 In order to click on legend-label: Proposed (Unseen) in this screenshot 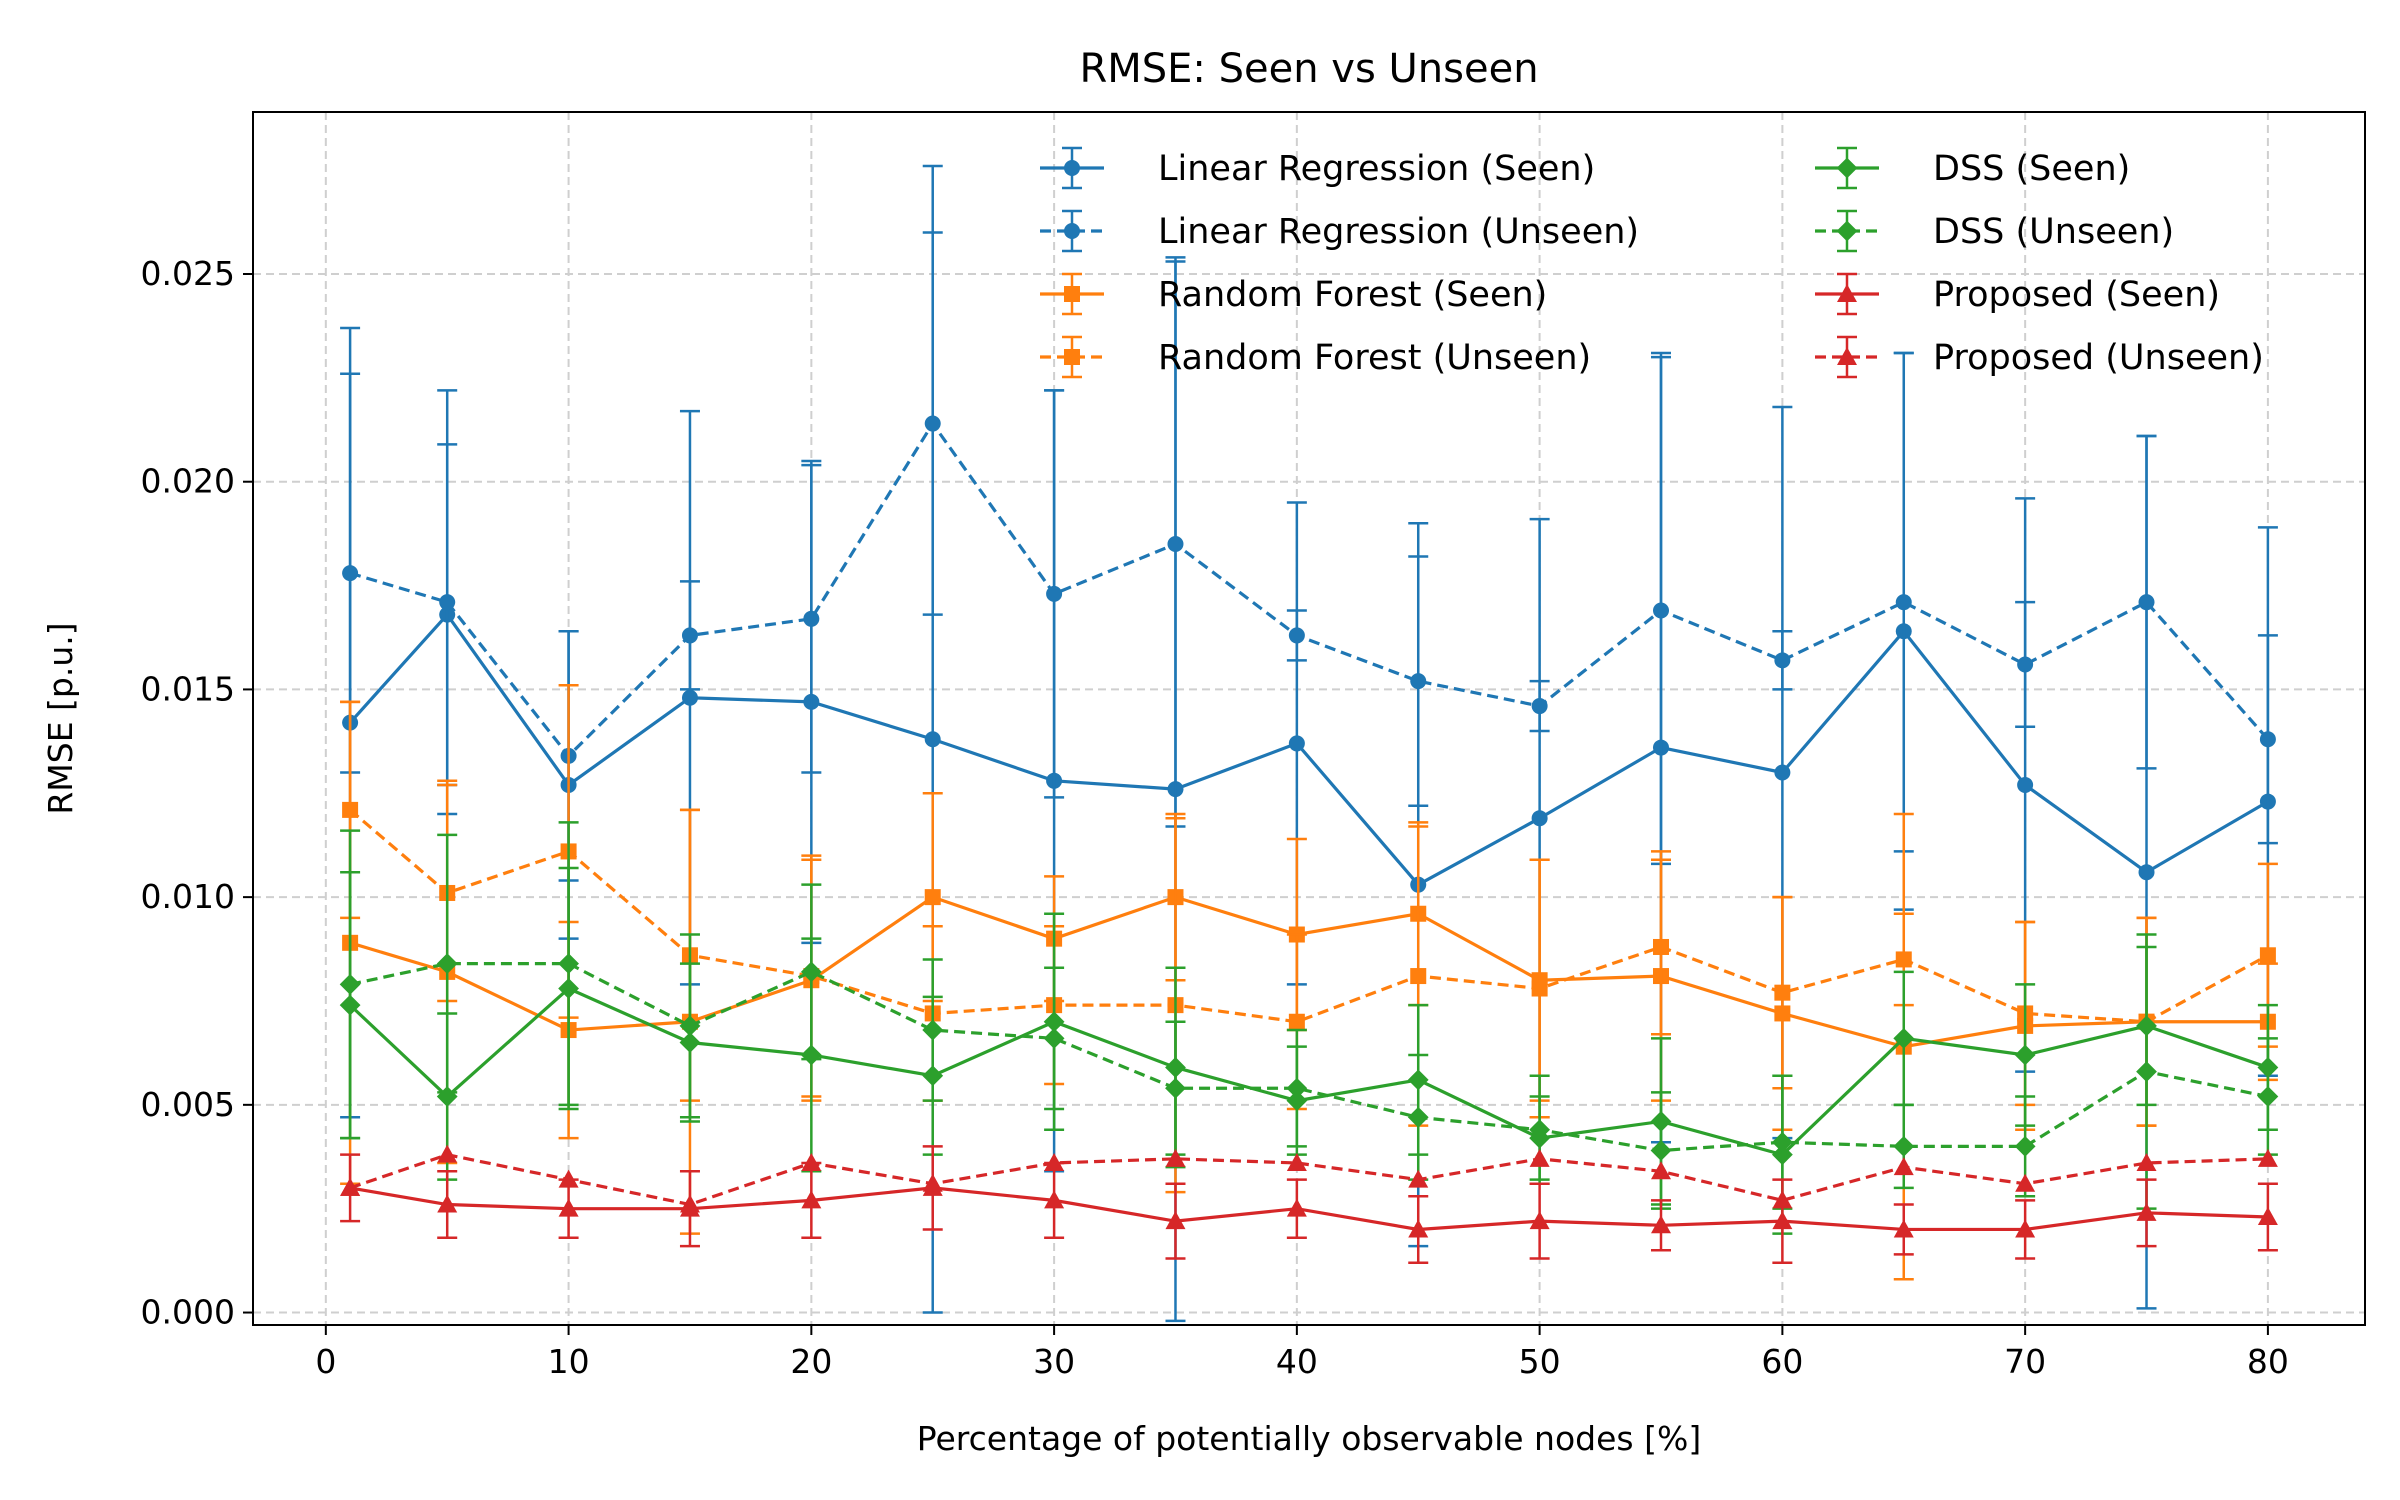, I will do `click(2098, 358)`.